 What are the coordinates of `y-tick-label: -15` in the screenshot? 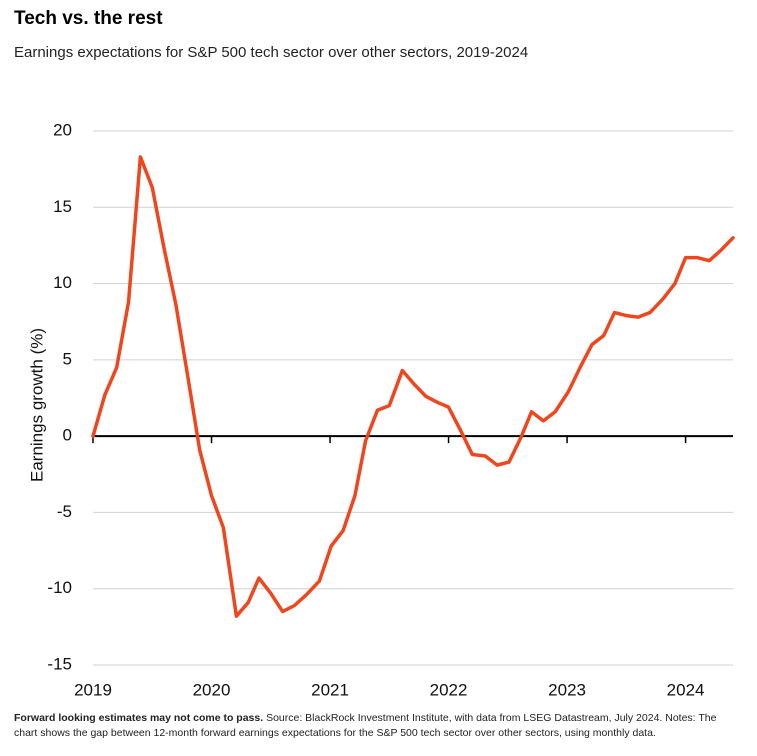 It's located at (59, 663).